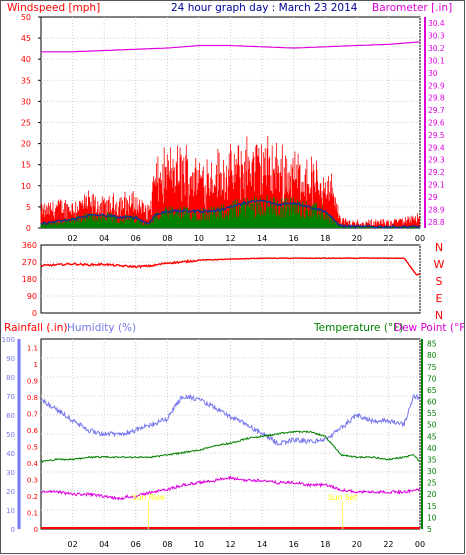  Describe the element at coordinates (34, 313) in the screenshot. I see `direction-tick-label: 0` at that location.